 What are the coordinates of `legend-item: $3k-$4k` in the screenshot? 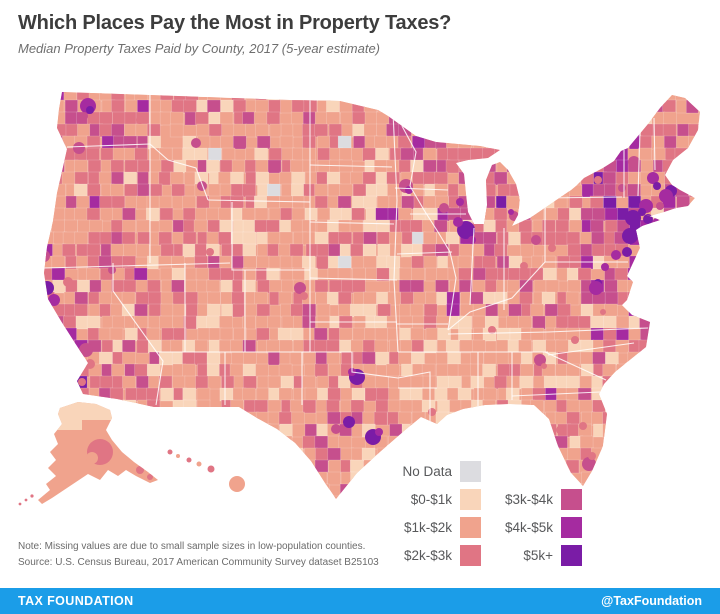 It's located at (536, 499).